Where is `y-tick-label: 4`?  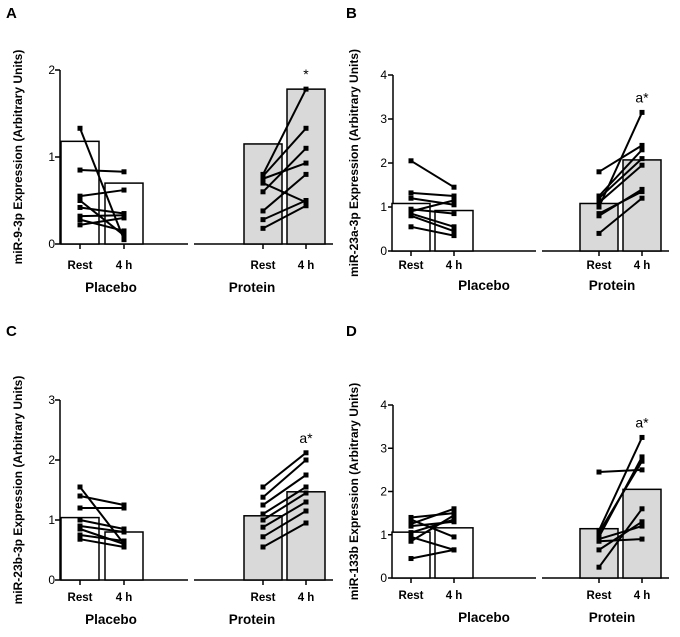 y-tick-label: 4 is located at coordinates (383, 405).